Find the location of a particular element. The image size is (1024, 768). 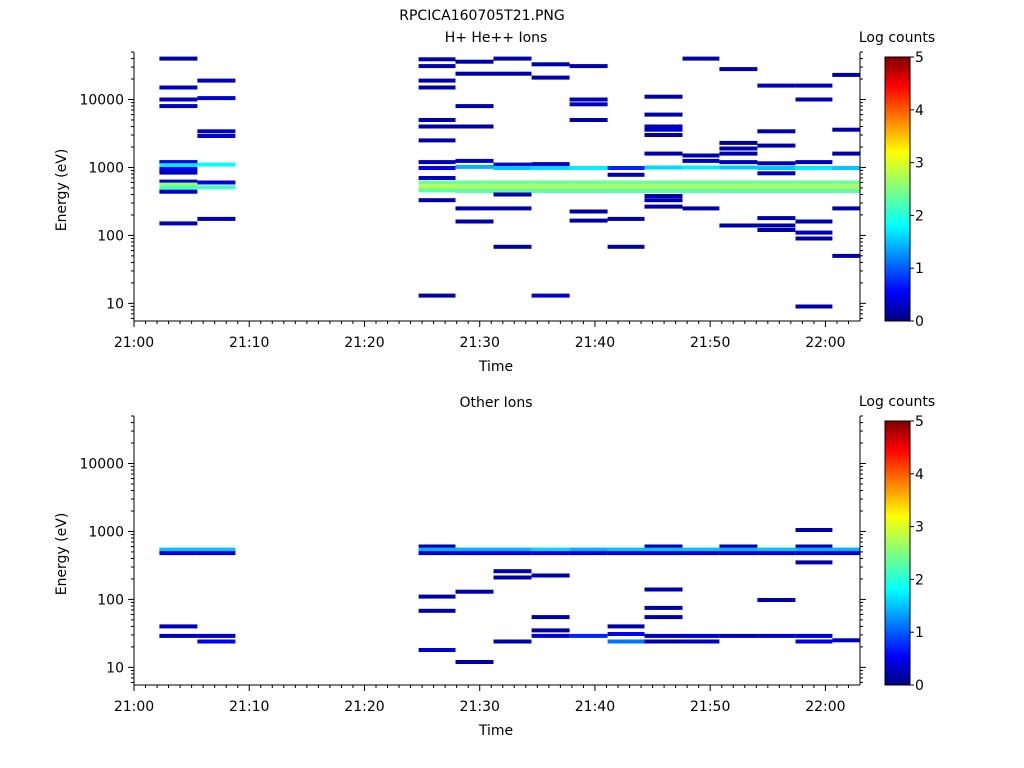

colorbar-tick-label: 5 is located at coordinates (919, 422).